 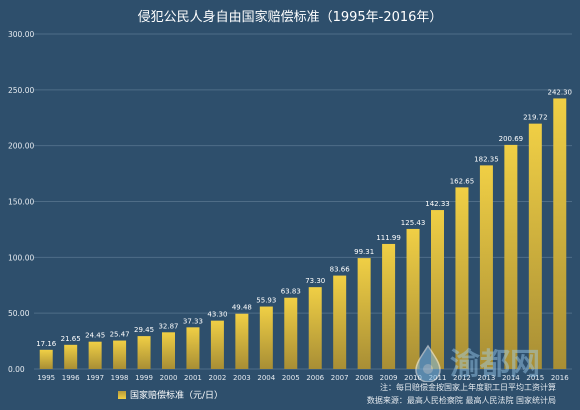 What do you see at coordinates (560, 378) in the screenshot?
I see `x-tick-label: 2016` at bounding box center [560, 378].